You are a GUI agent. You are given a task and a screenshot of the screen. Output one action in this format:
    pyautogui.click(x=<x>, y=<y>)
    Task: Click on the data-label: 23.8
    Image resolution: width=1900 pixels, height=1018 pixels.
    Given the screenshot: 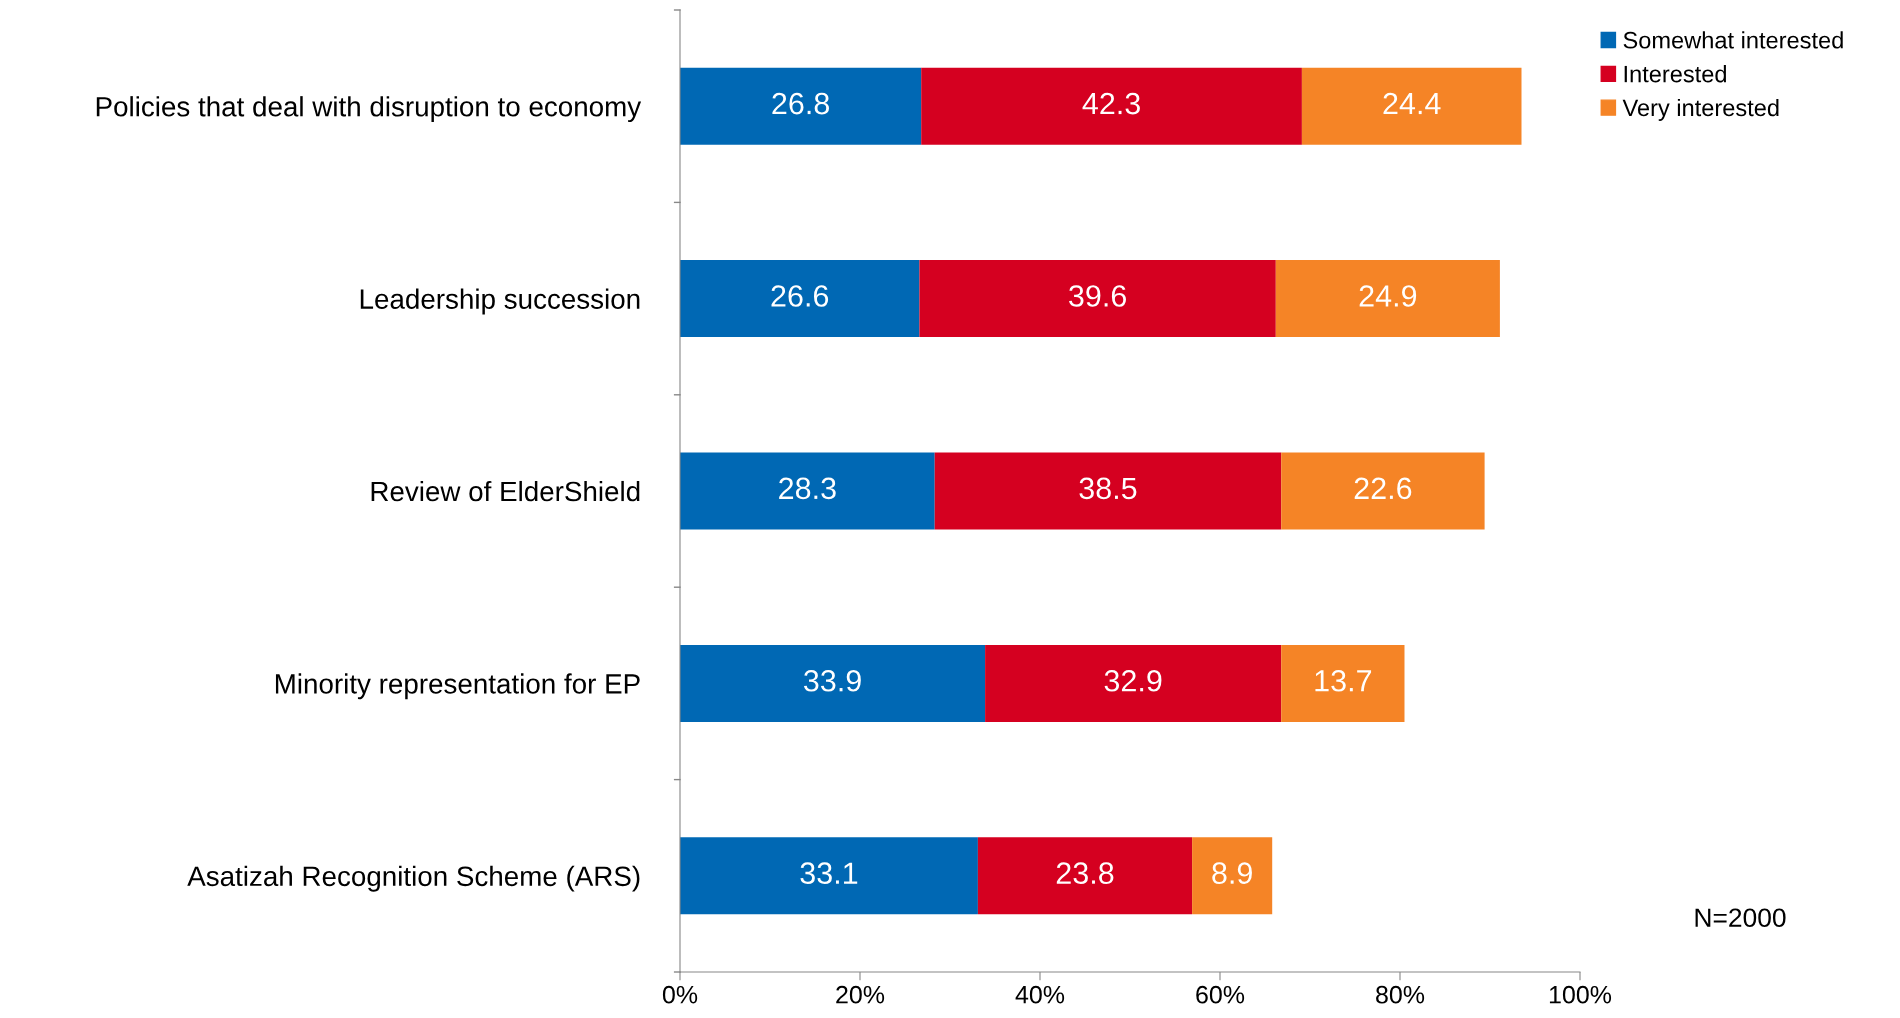 What is the action you would take?
    pyautogui.click(x=1085, y=873)
    